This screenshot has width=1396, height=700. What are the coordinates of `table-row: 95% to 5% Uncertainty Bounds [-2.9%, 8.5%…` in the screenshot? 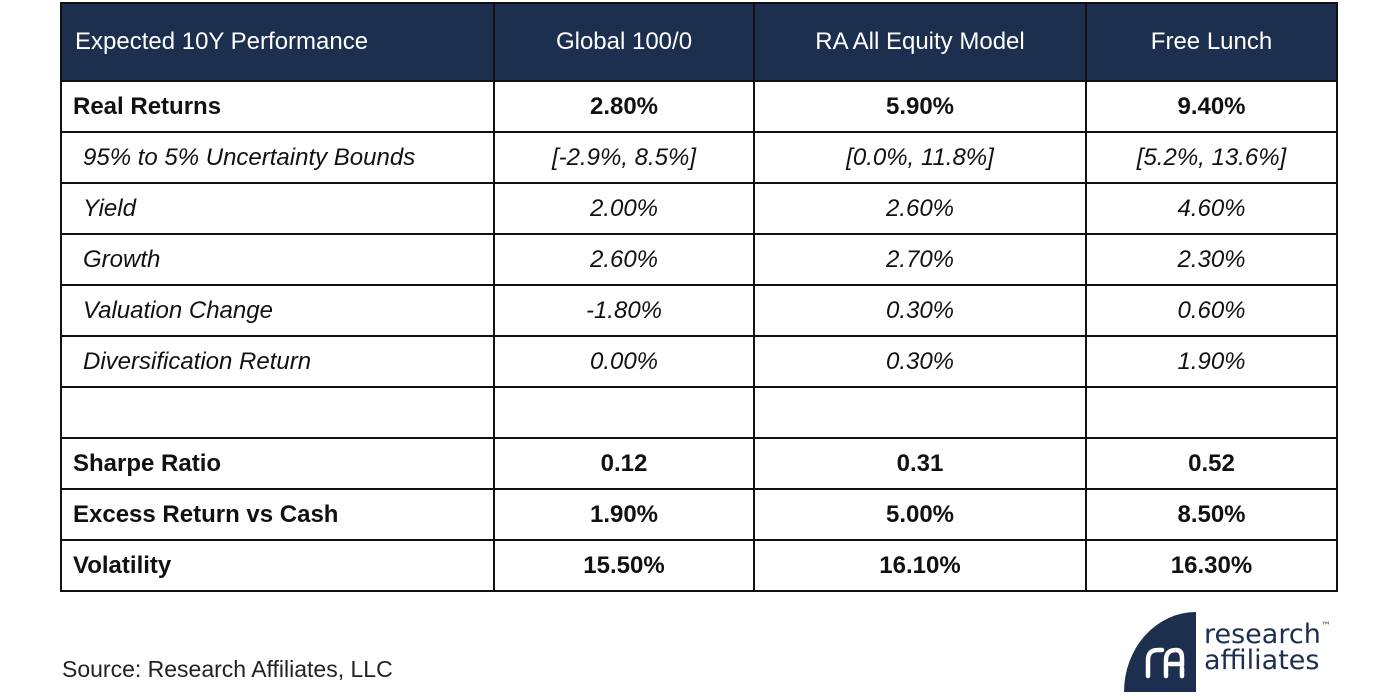 It's located at (699, 157).